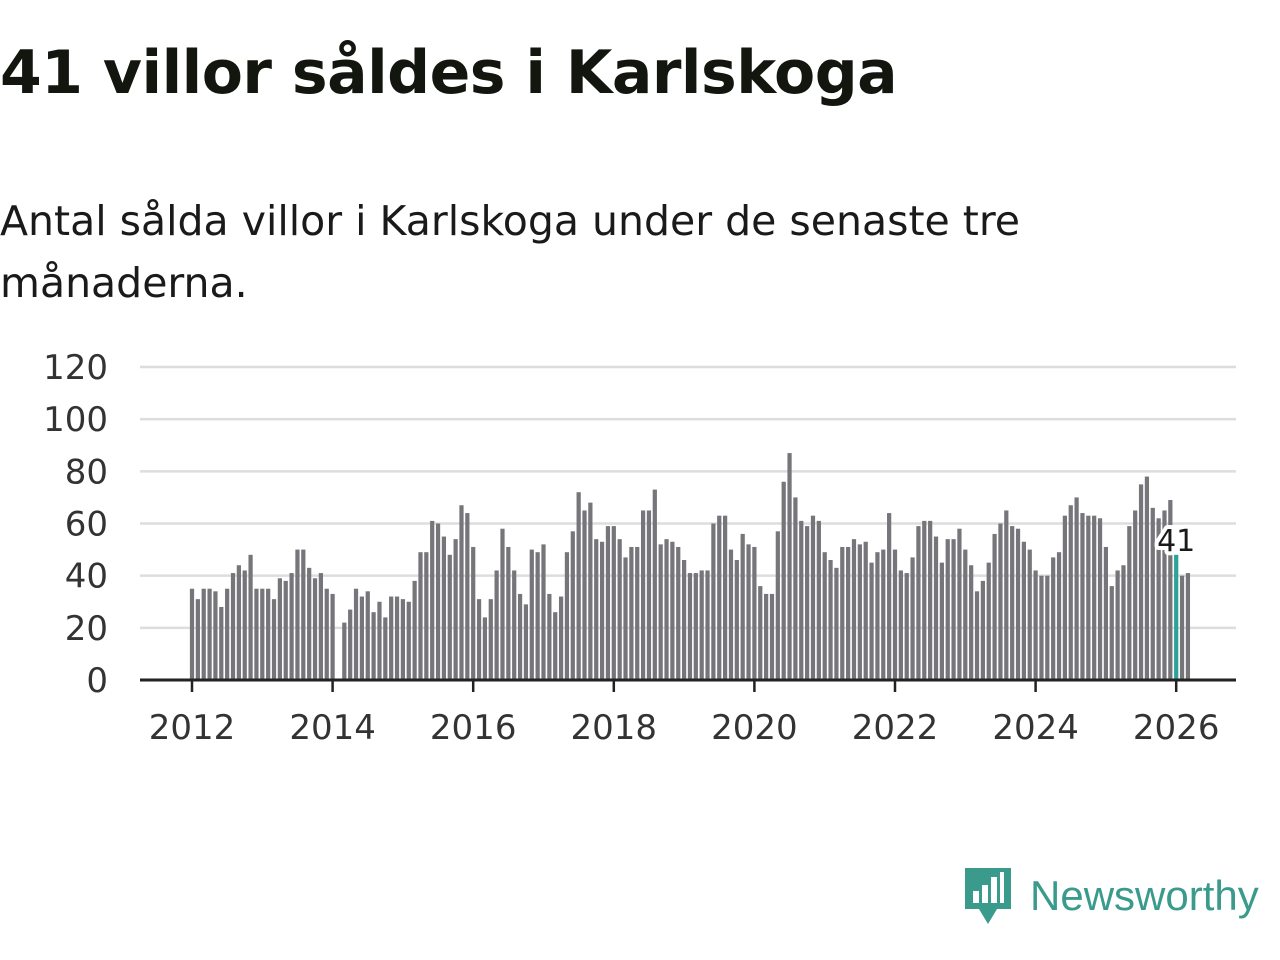 This screenshot has width=1280, height=960. I want to click on y-axis-labels: 0 20 40 60 80 100 120, so click(75, 524).